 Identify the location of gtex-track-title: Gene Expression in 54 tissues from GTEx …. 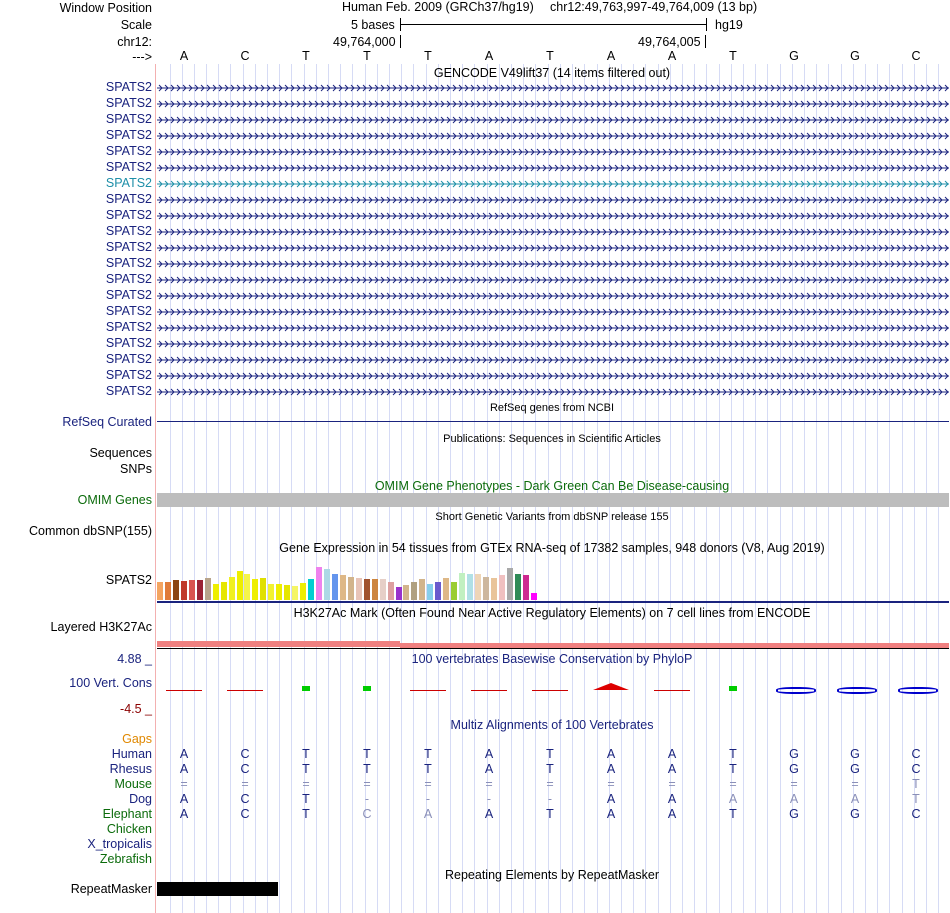
(552, 548).